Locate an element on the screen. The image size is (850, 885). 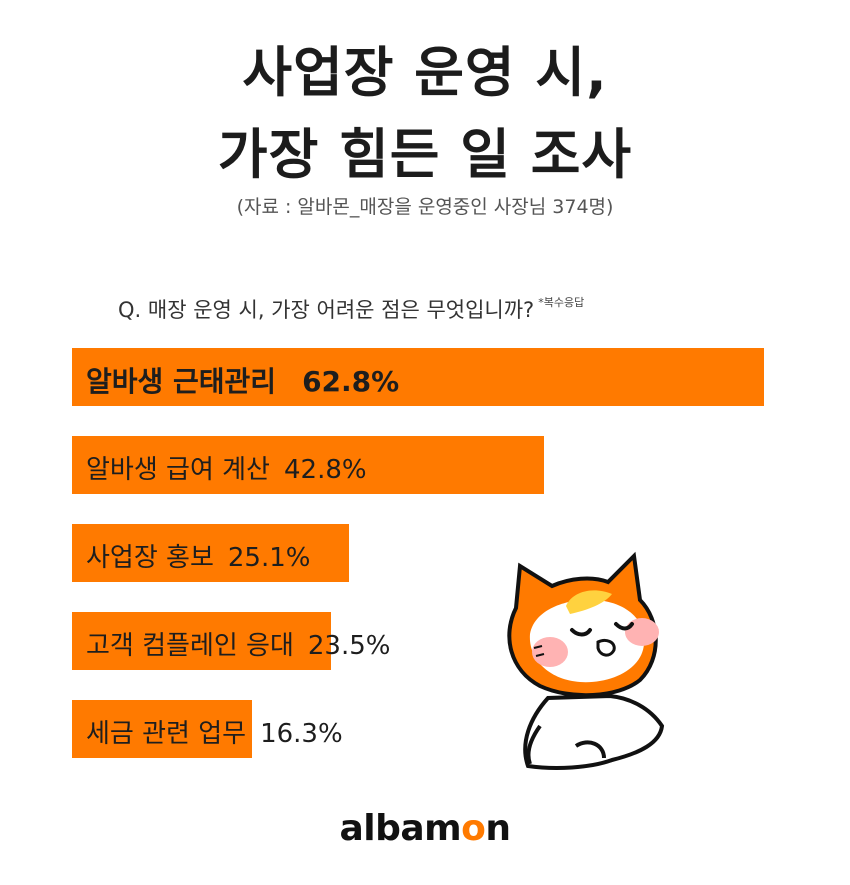
cat-mascot-icon is located at coordinates (586, 660).